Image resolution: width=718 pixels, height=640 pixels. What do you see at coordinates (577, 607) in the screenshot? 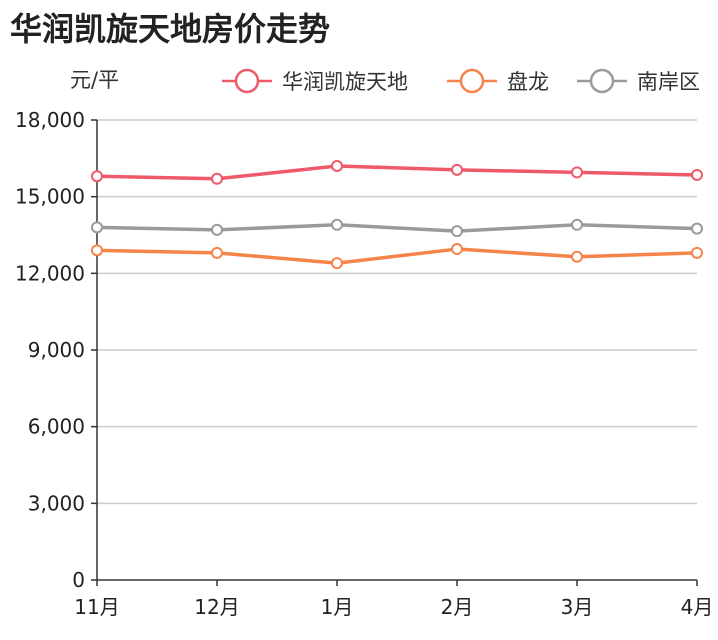
I see `x-tick-label: 3月` at bounding box center [577, 607].